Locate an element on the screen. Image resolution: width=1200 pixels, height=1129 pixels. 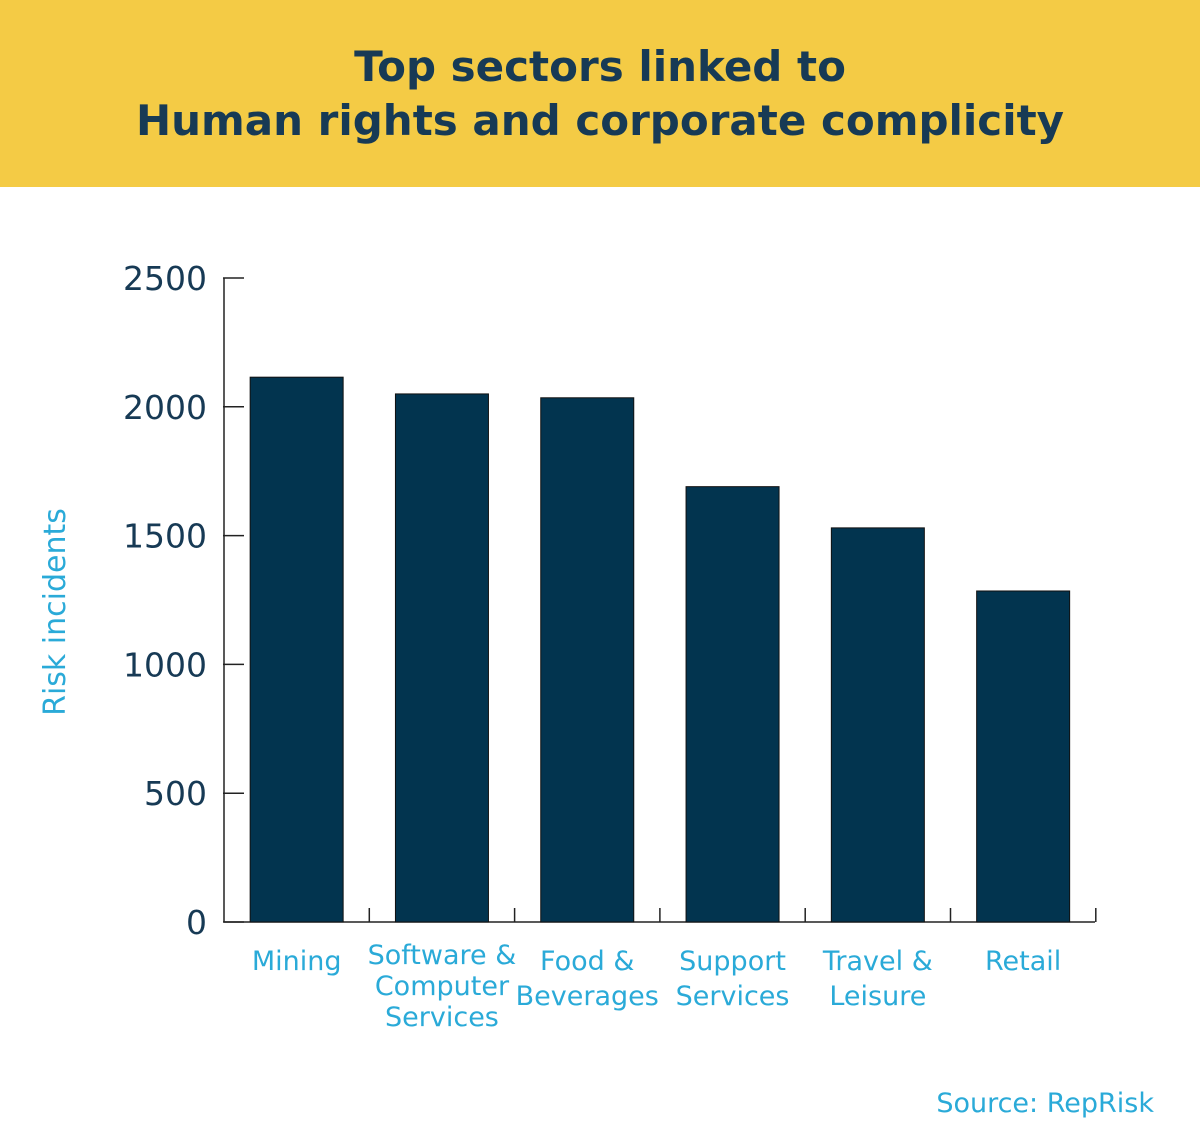
category-label: Software & is located at coordinates (442, 955).